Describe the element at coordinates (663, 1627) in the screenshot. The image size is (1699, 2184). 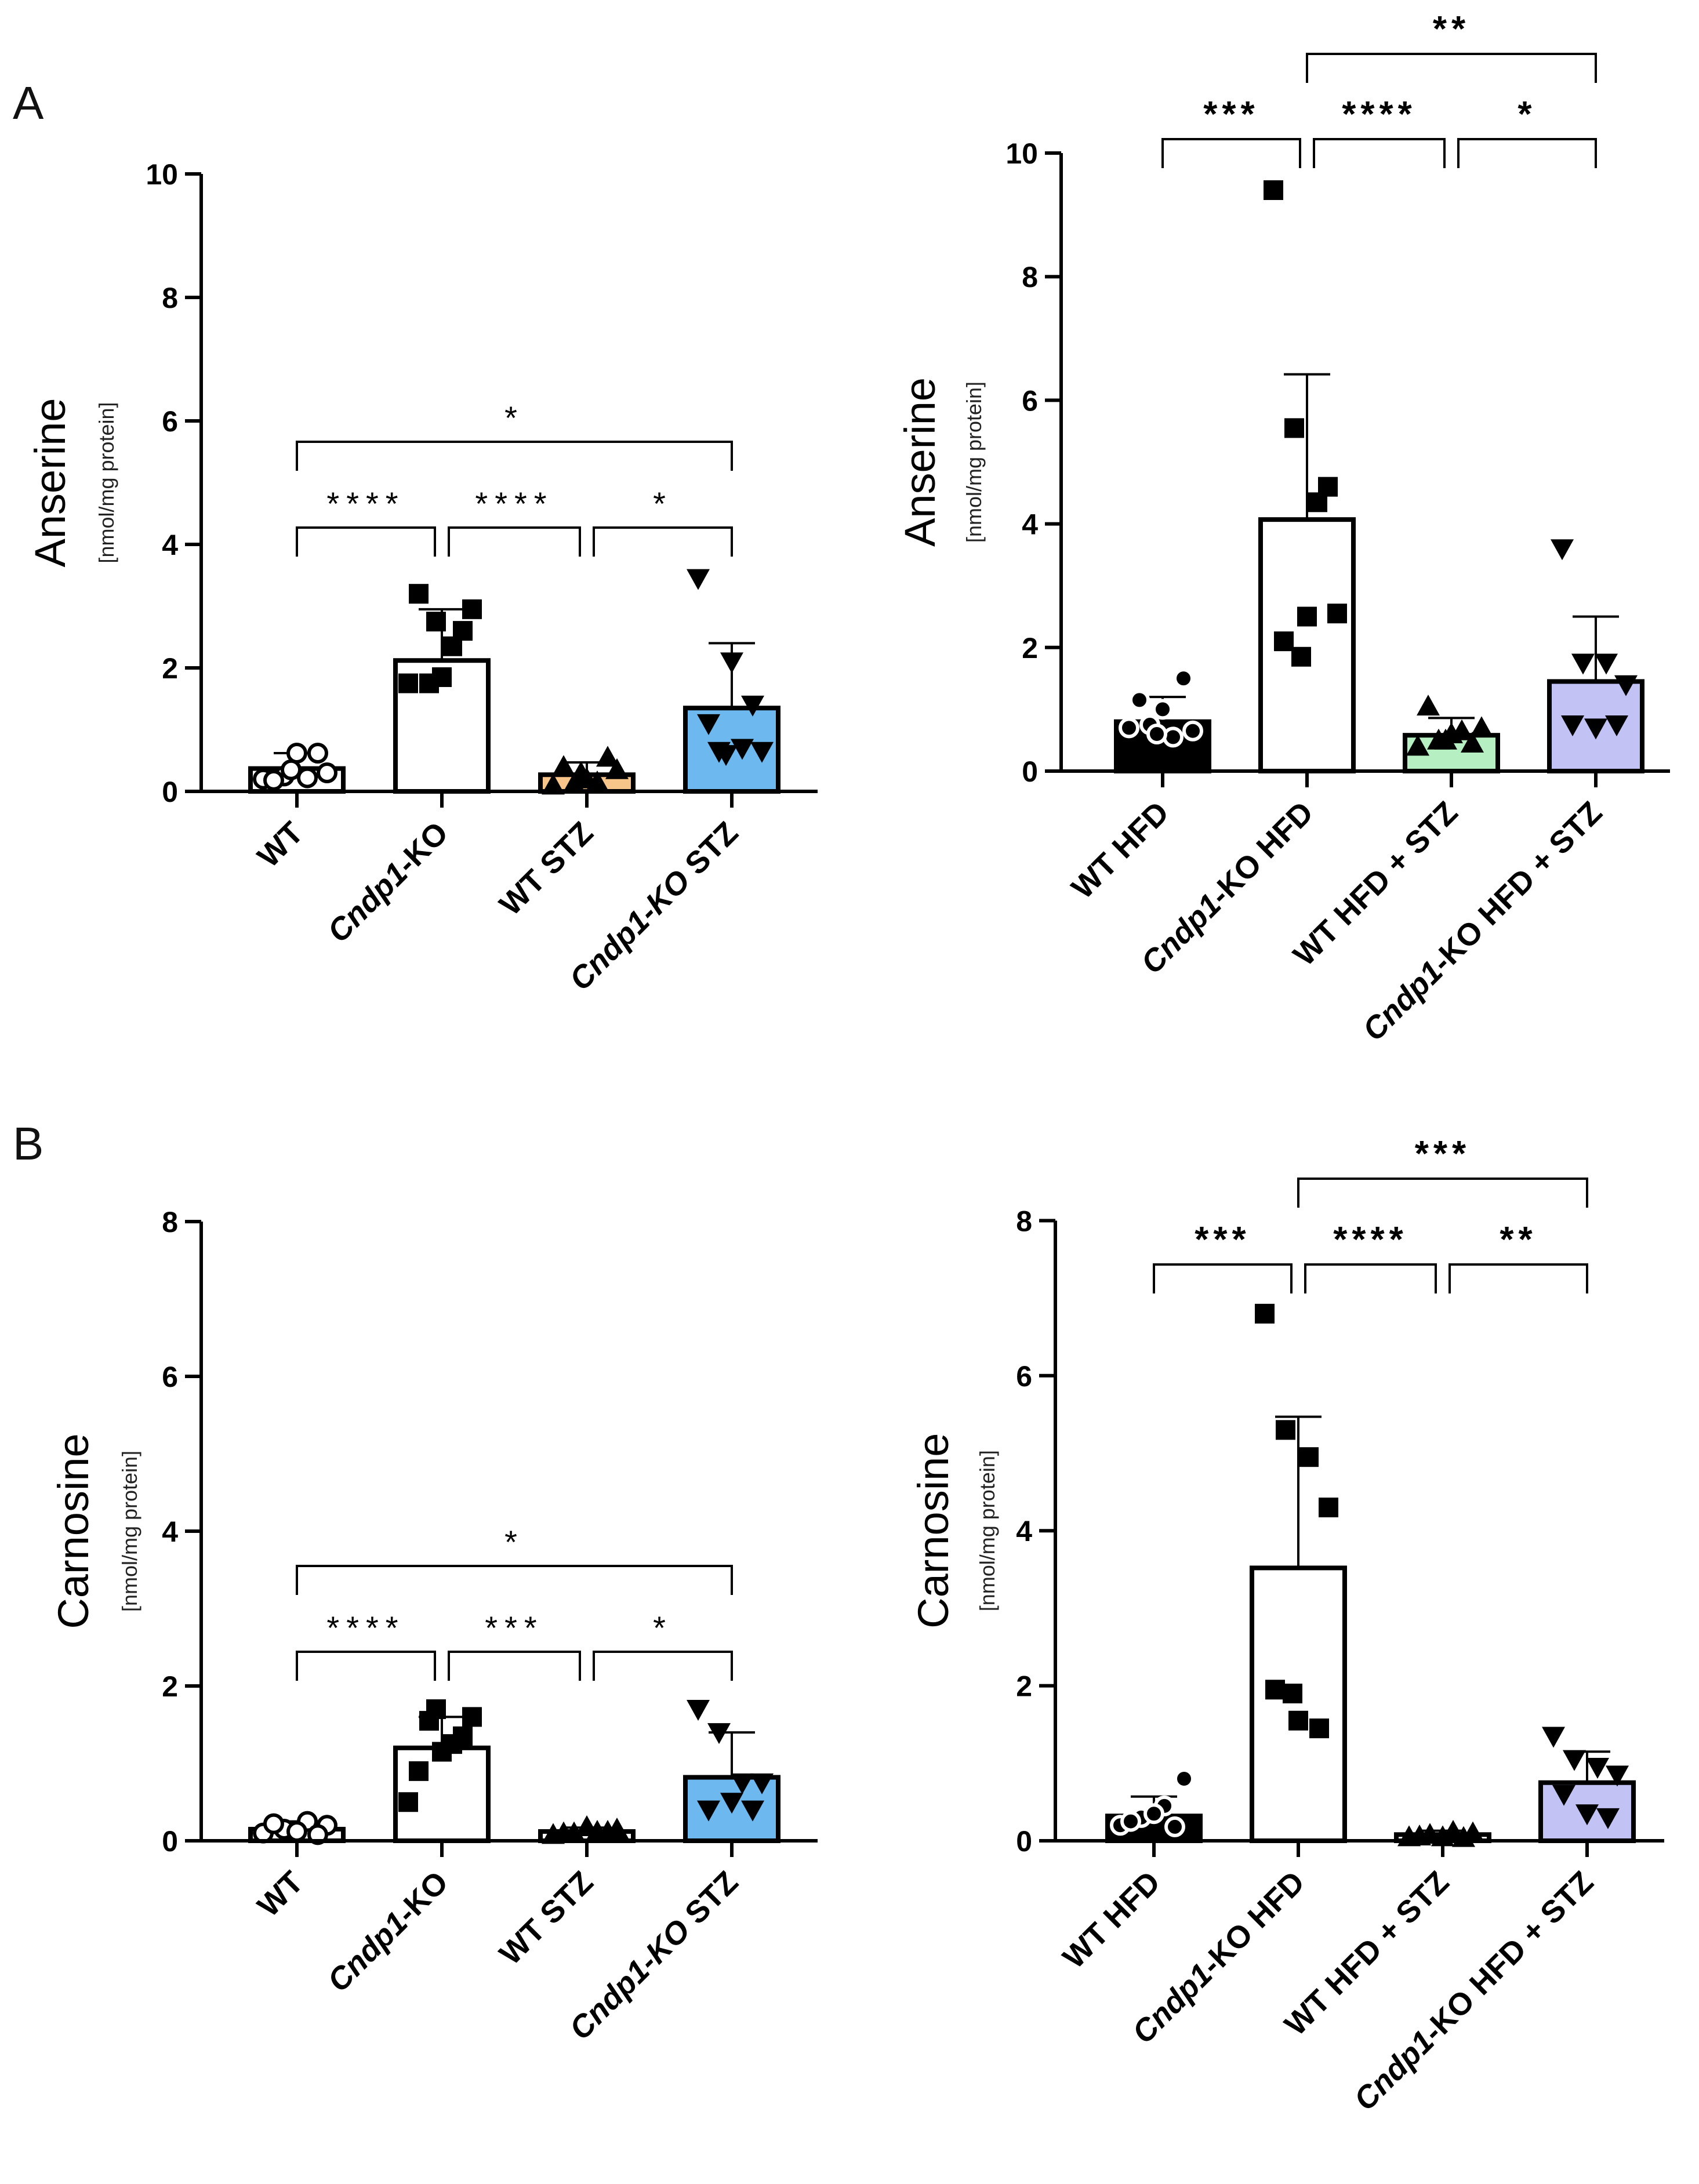
I see `c2-sig-label-2: *` at that location.